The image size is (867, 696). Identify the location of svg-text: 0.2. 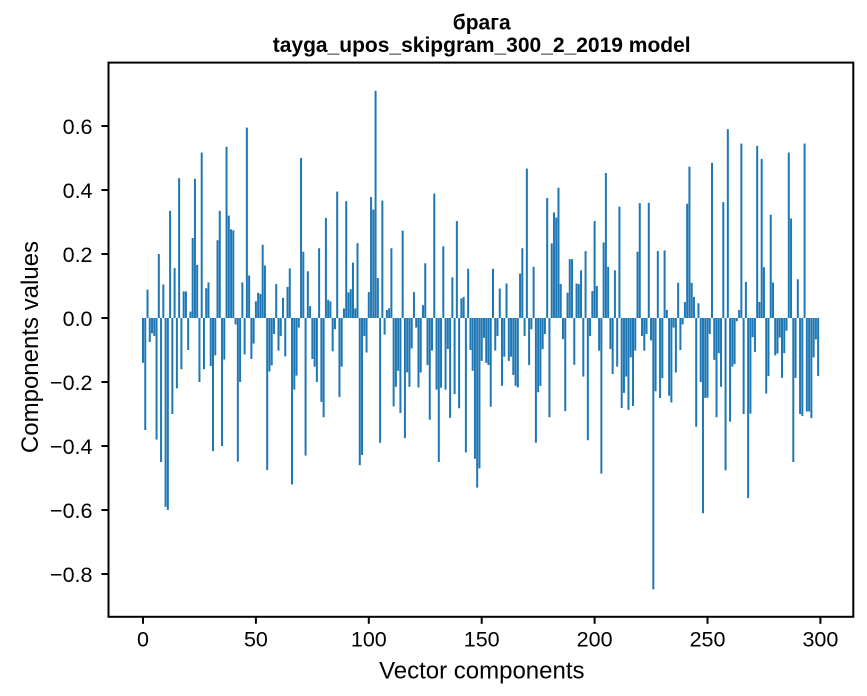
(78, 255).